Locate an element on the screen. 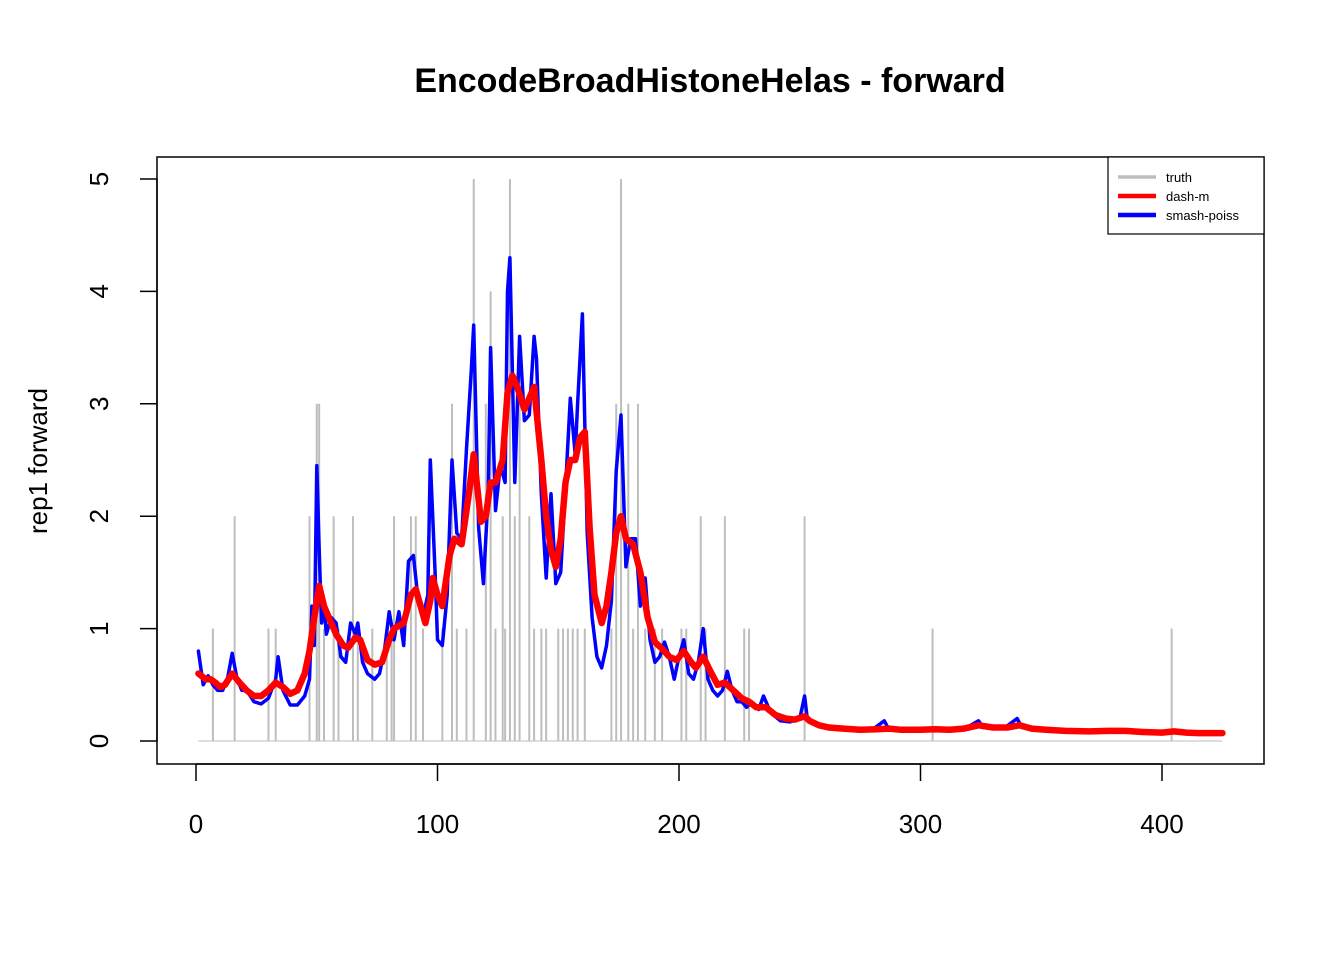 The height and width of the screenshot is (960, 1344). y-tick-label: 2 is located at coordinates (99, 516).